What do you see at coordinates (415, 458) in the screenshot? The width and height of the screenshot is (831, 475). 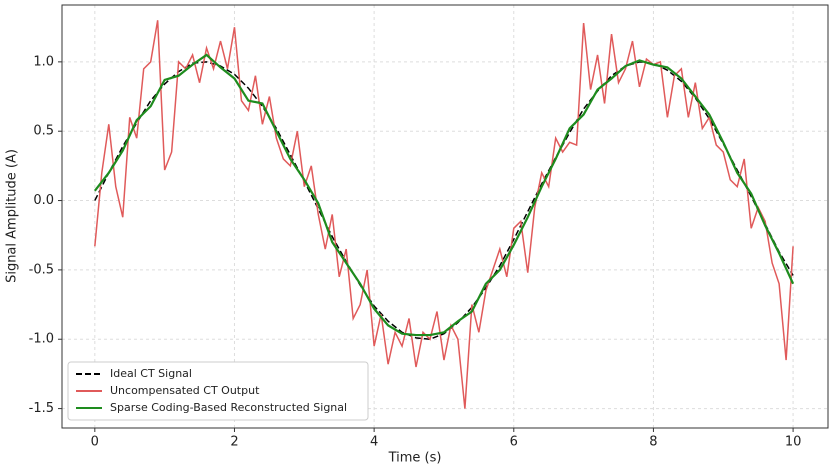 I see `x-axis-title: Time (s)` at bounding box center [415, 458].